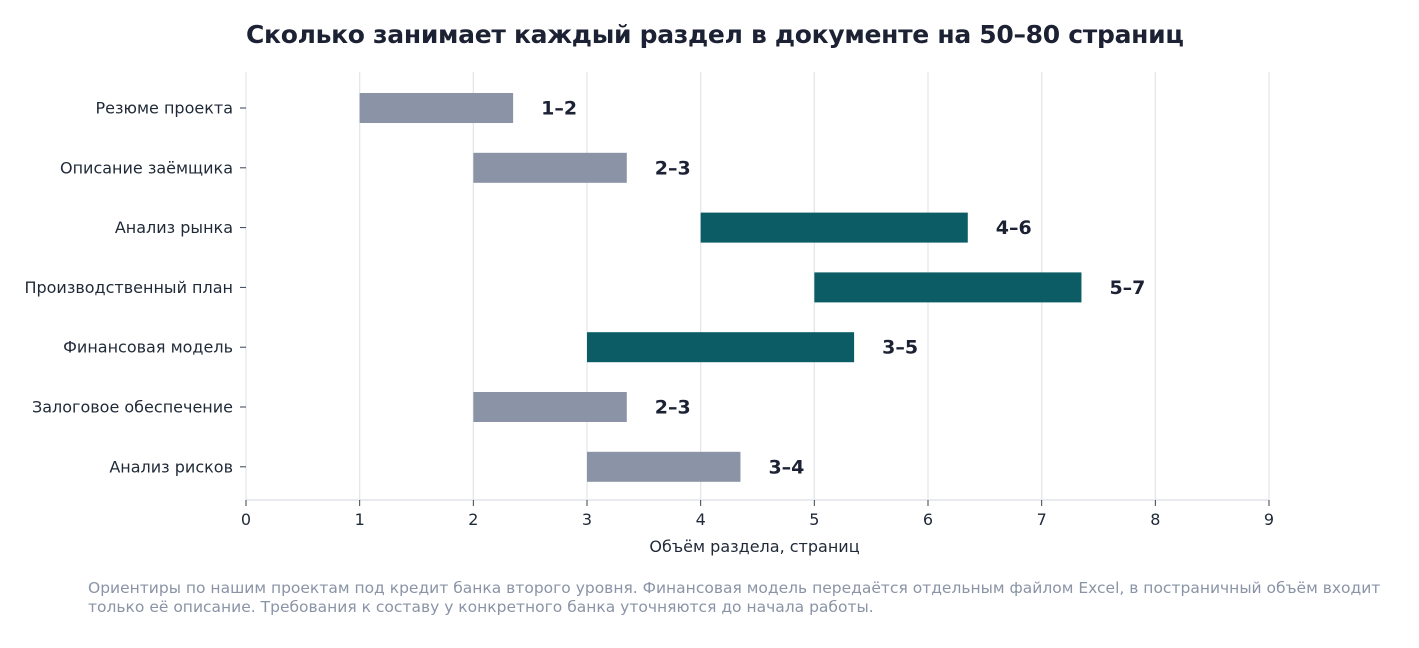 The width and height of the screenshot is (1419, 648). Describe the element at coordinates (928, 519) in the screenshot. I see `x-tick-label: 6` at that location.